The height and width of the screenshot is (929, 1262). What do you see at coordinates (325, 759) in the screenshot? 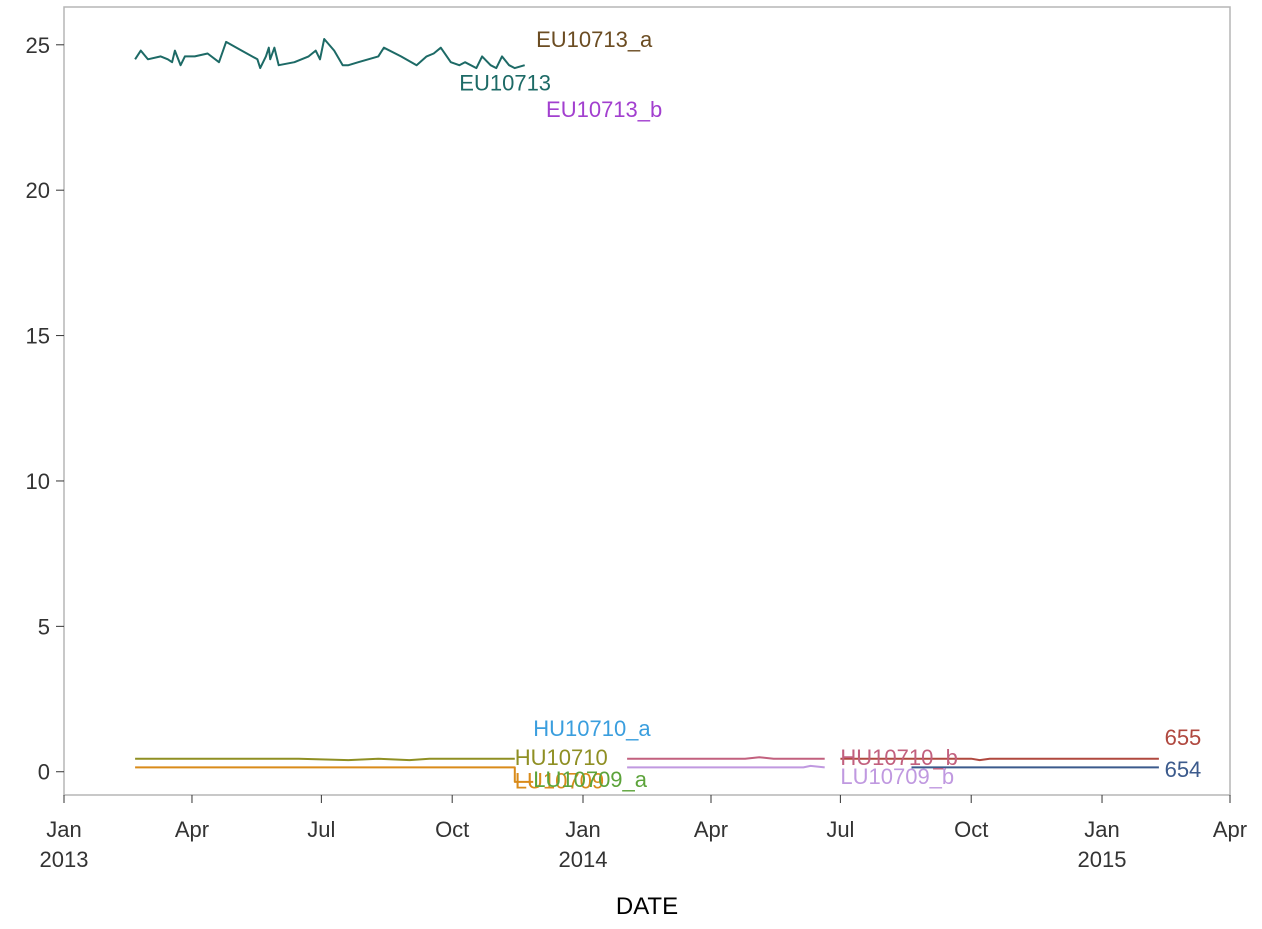
I see `series-line-hu10710` at bounding box center [325, 759].